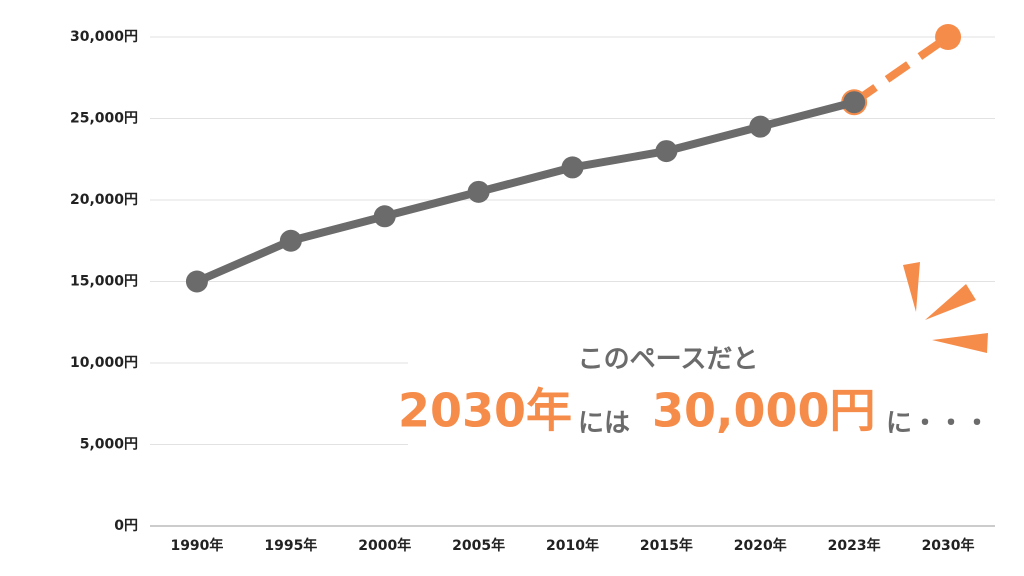  I want to click on annotation: 30,000円, so click(764, 411).